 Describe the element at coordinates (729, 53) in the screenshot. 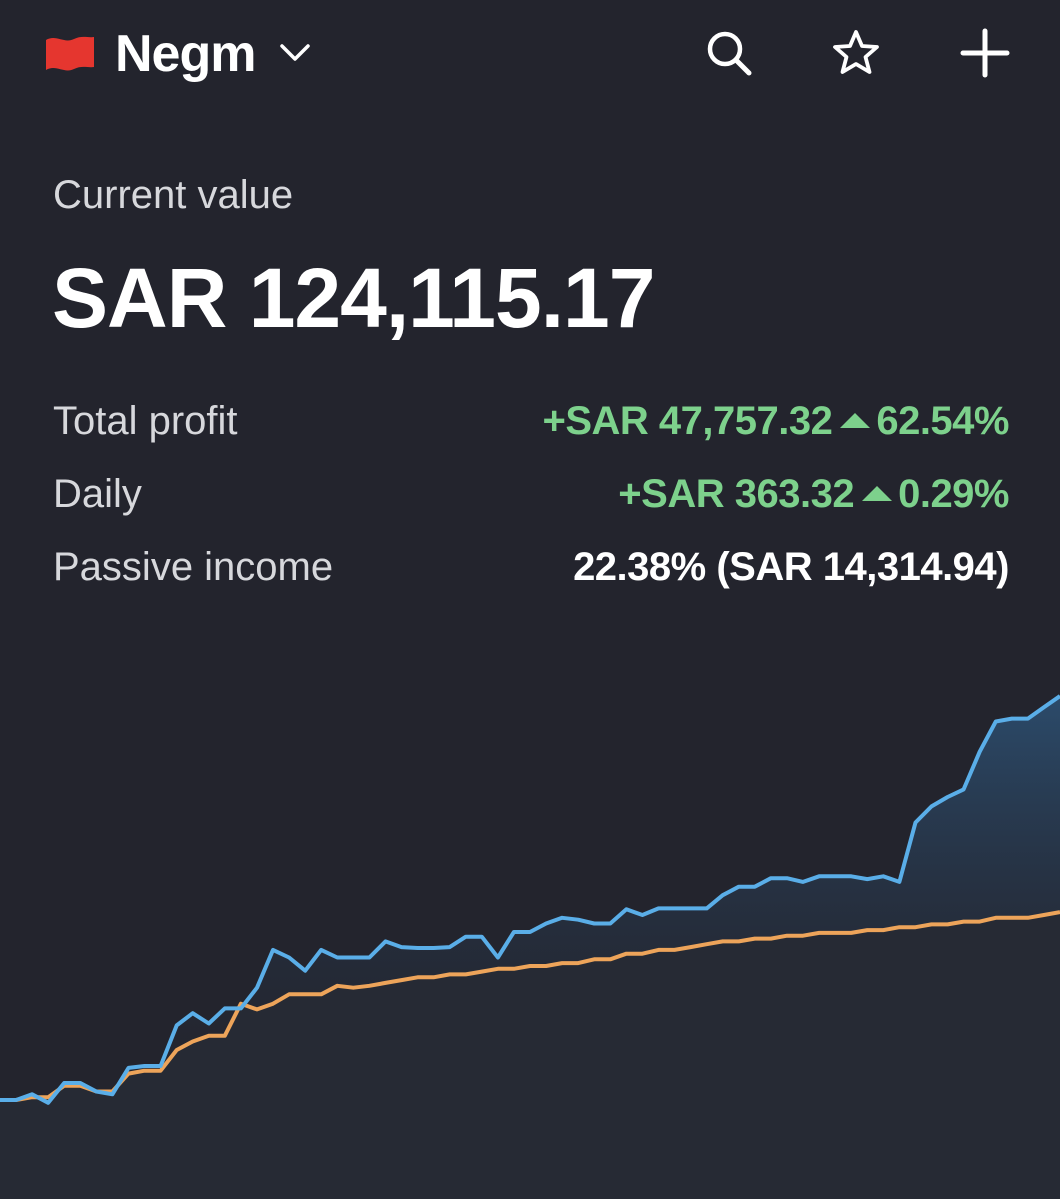

I see `search-icon` at that location.